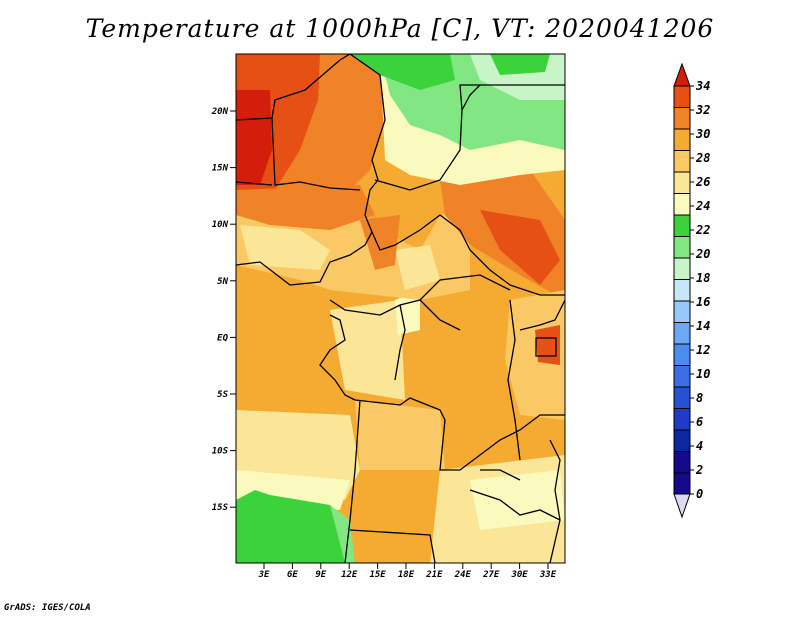 Image resolution: width=800 pixels, height=618 pixels. Describe the element at coordinates (406, 575) in the screenshot. I see `x-tick-label: 18E` at that location.